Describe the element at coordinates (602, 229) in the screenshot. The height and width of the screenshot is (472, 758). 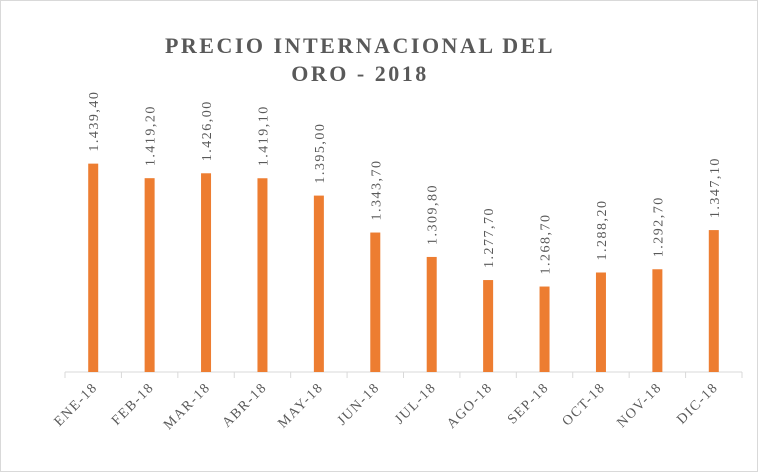
I see `data-label: 1.288,20` at that location.